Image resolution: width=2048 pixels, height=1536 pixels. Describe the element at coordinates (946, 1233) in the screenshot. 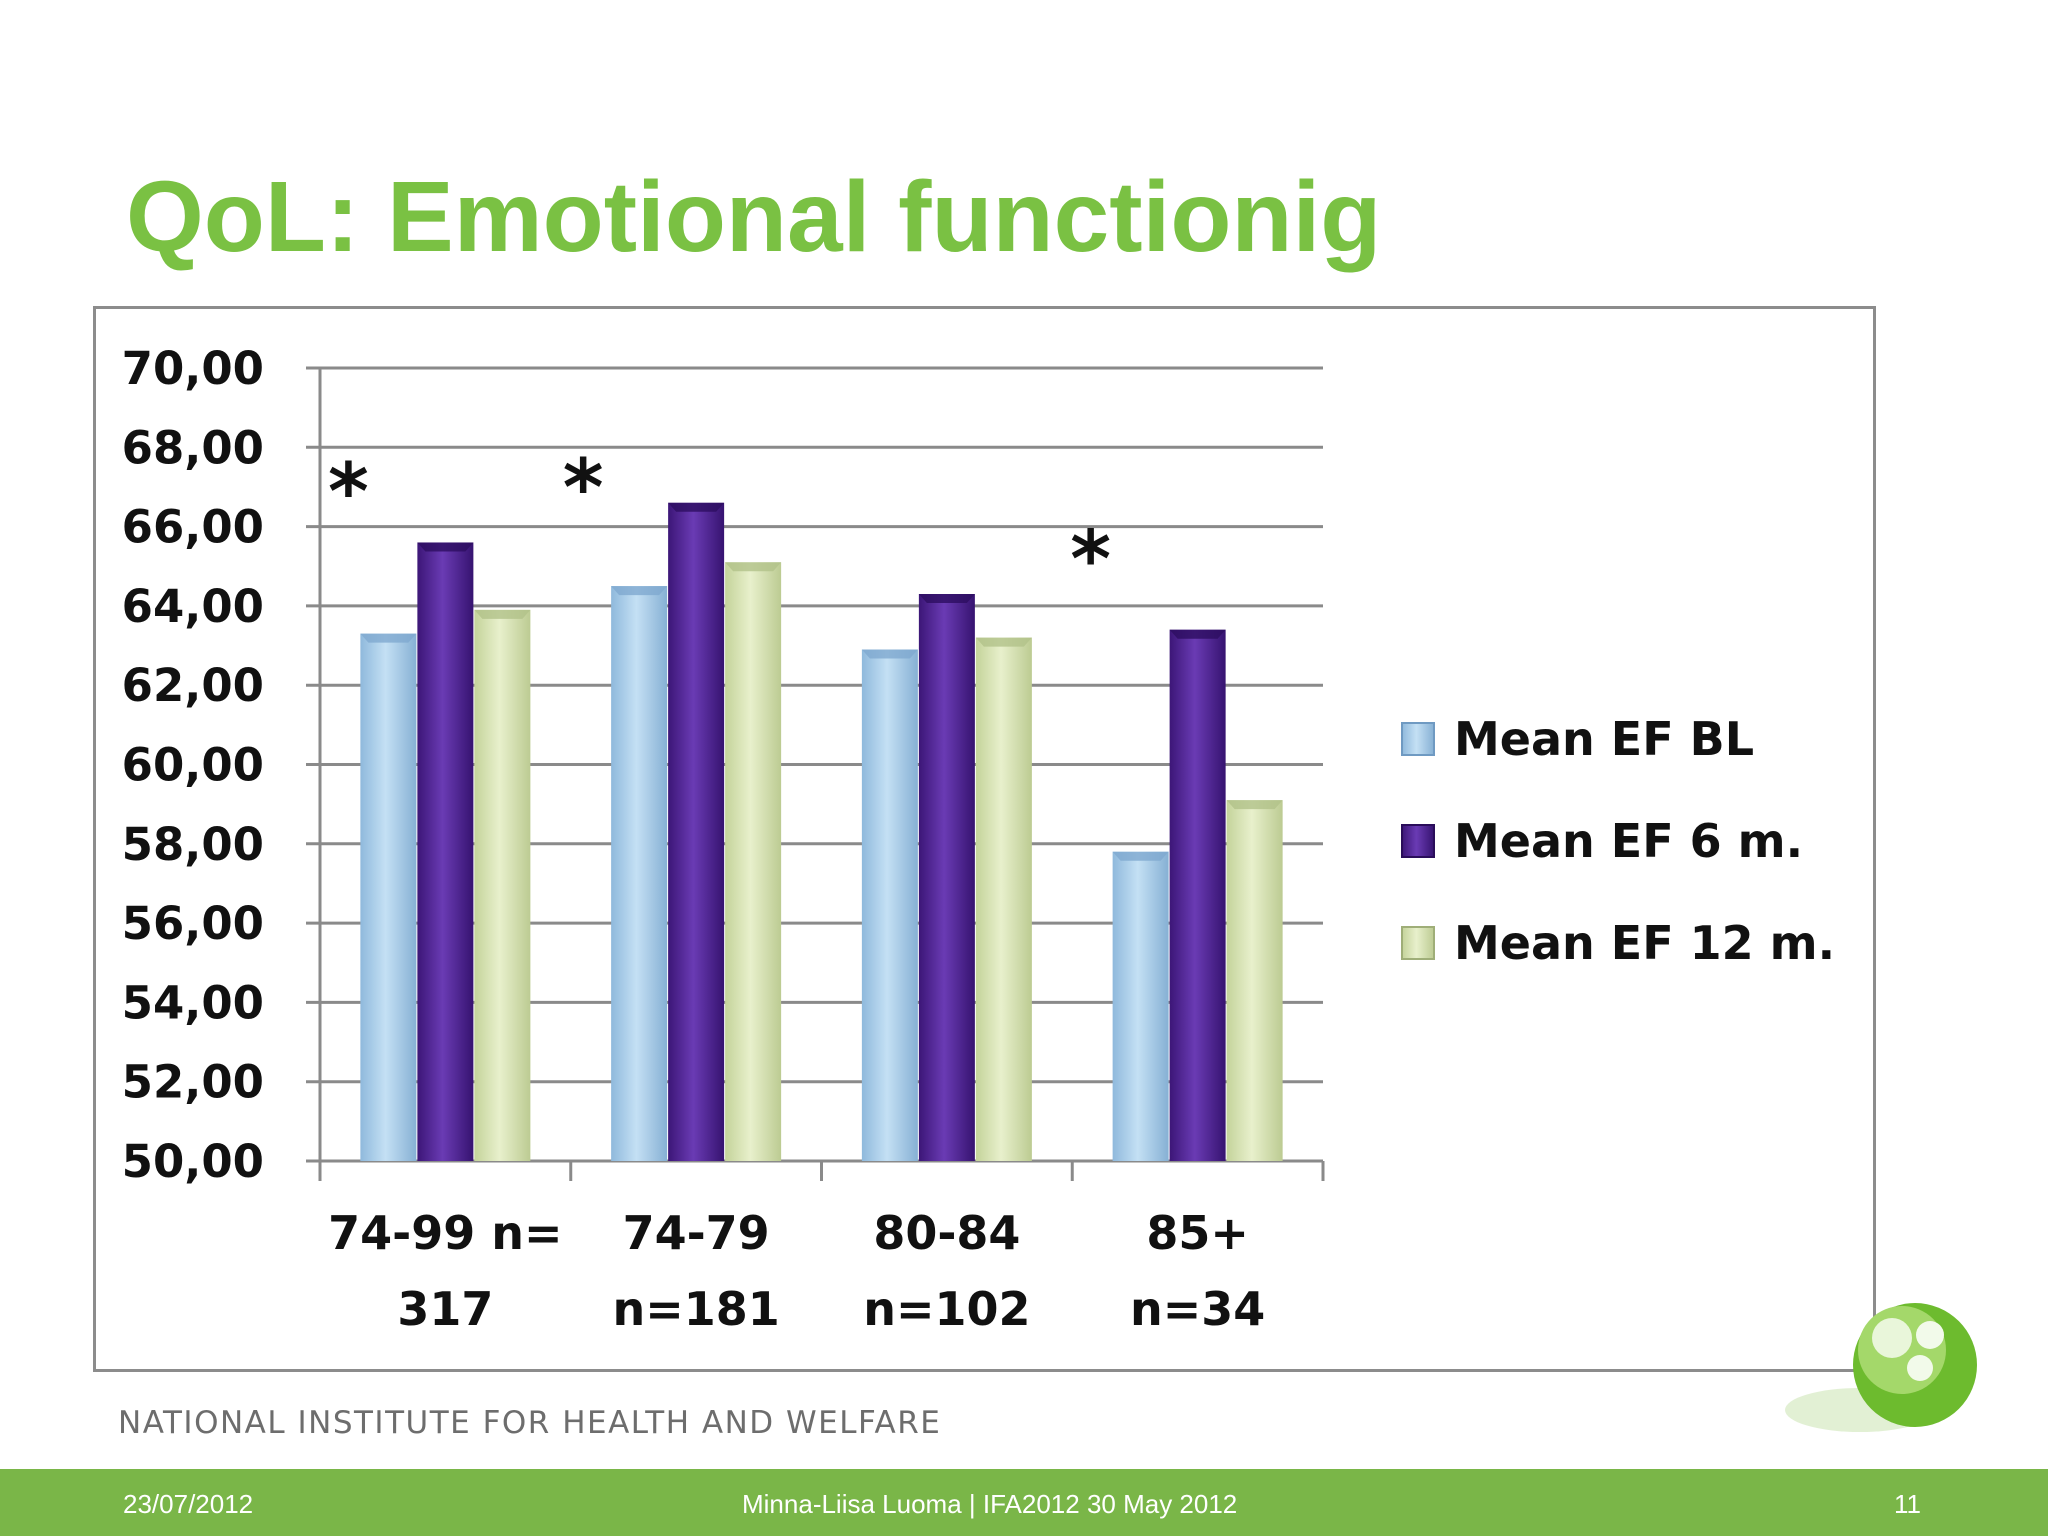

I see `x-category-label: 80-84` at that location.